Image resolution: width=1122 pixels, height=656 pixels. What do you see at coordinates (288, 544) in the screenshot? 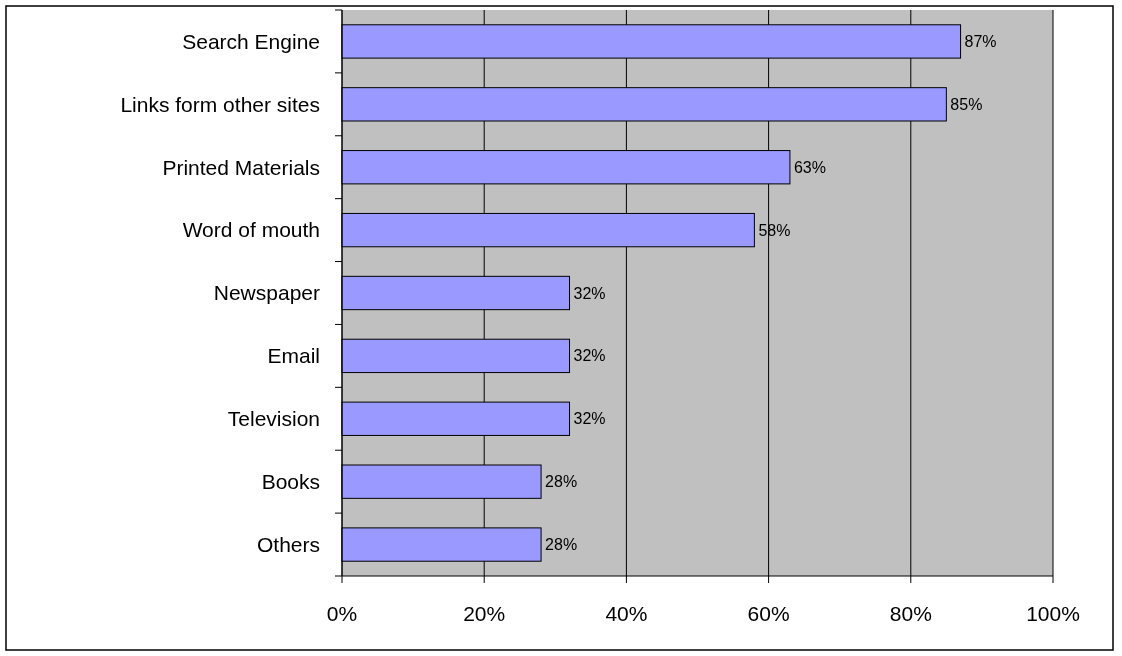
I see `y-tick-label: Others` at bounding box center [288, 544].